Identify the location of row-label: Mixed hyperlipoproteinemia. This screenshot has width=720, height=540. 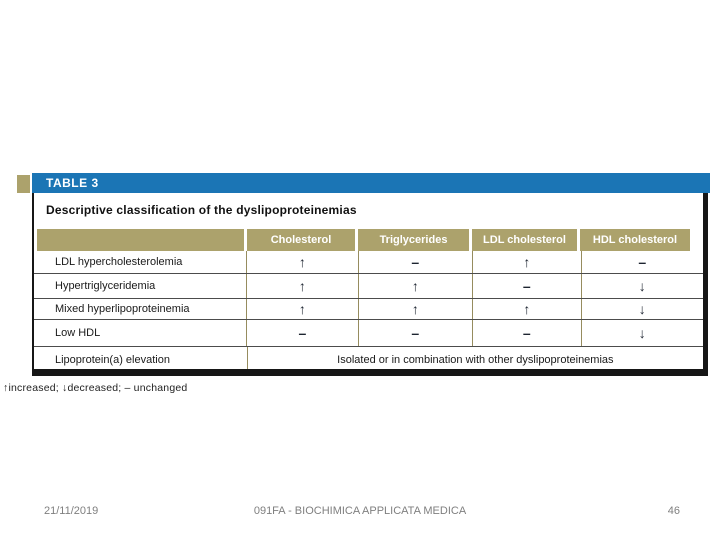
(122, 309).